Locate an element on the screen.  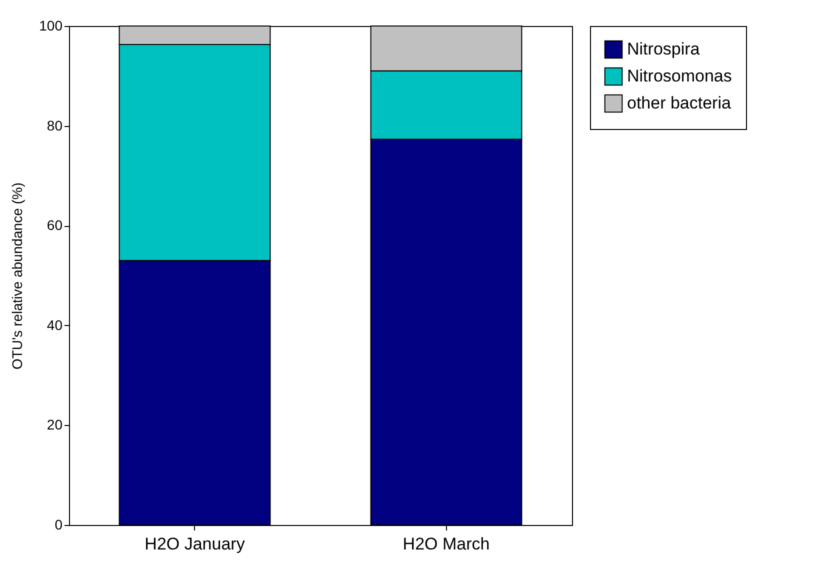
y-tick-label: 0 is located at coordinates (58, 524).